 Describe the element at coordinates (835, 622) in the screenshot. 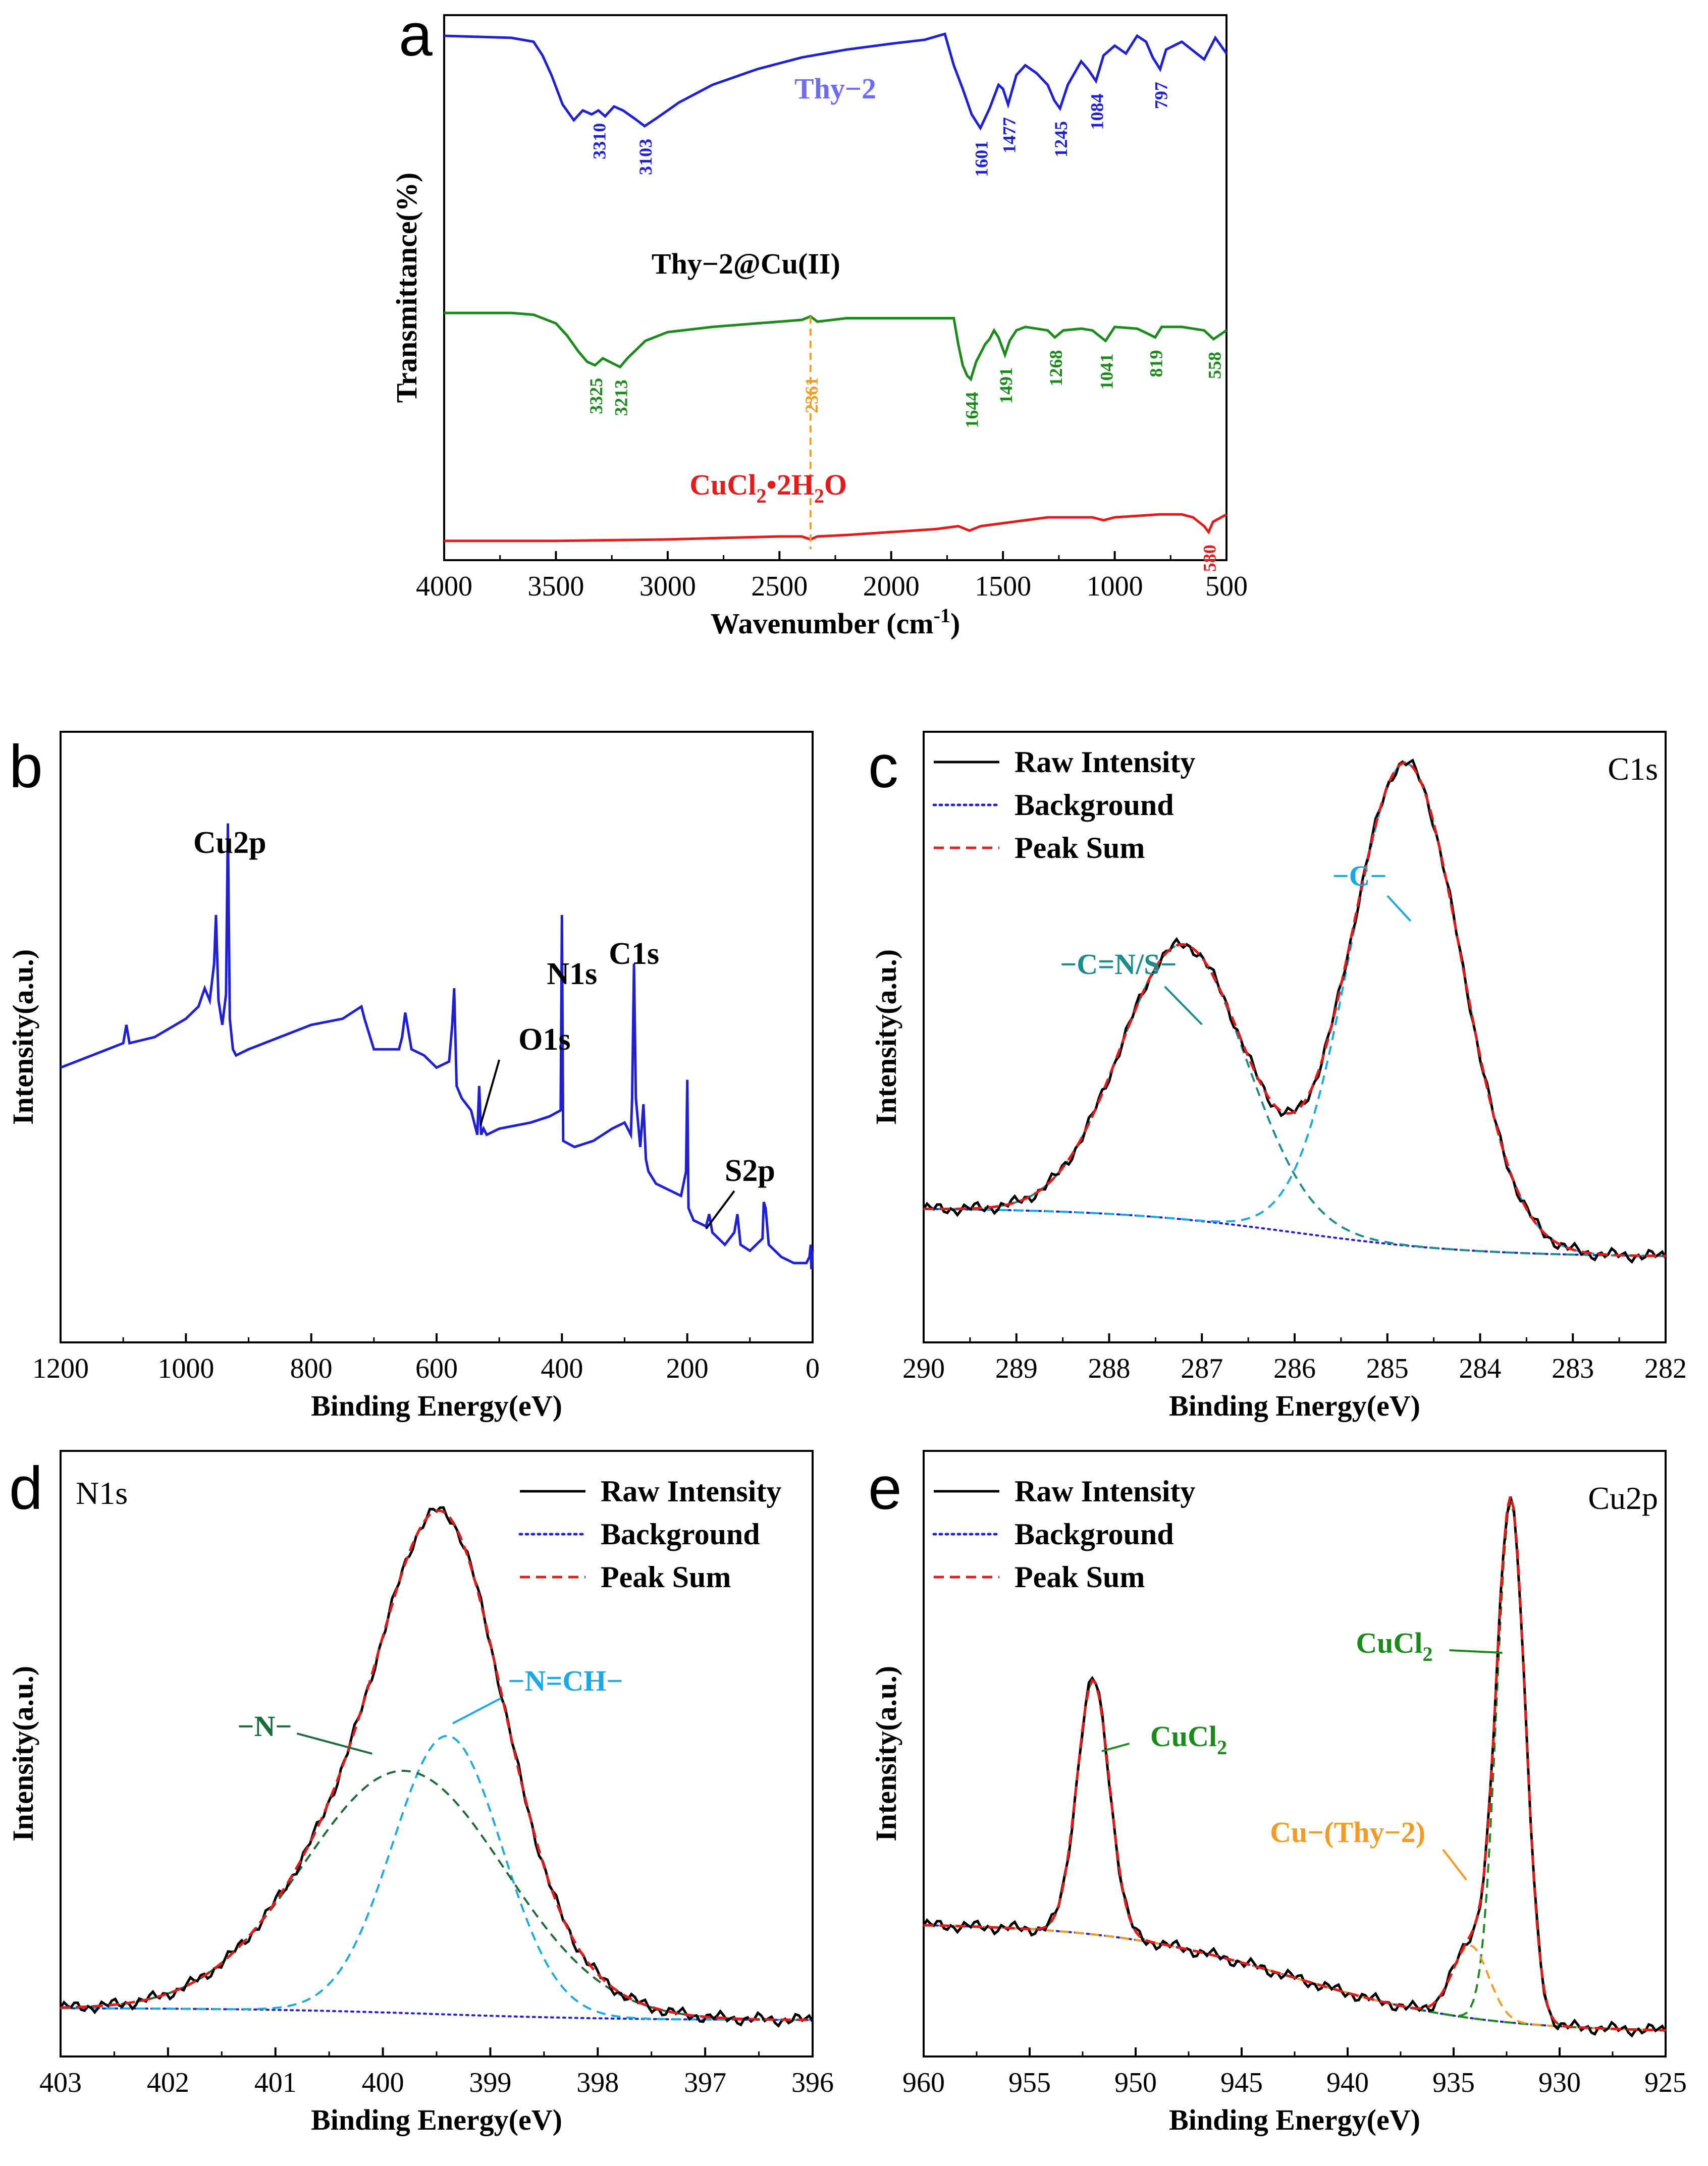

I see `x-axis-label-a: Wavenumber (cm-1)` at that location.